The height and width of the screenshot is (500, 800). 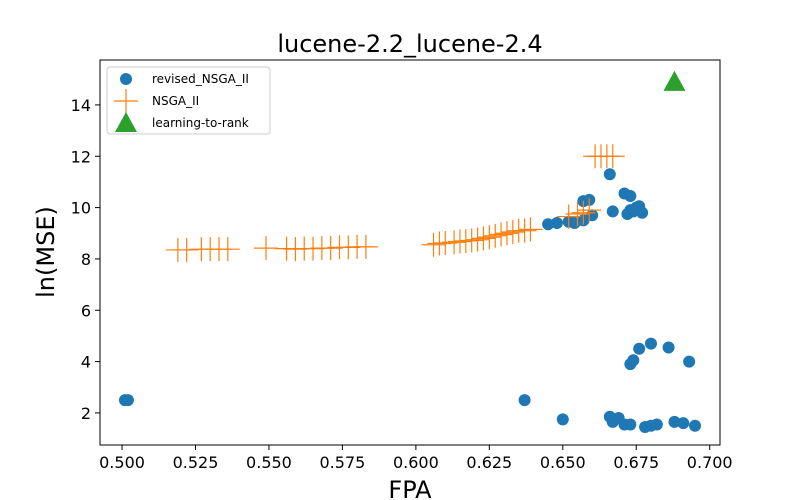 What do you see at coordinates (81, 208) in the screenshot?
I see `y-tick-label: 10` at bounding box center [81, 208].